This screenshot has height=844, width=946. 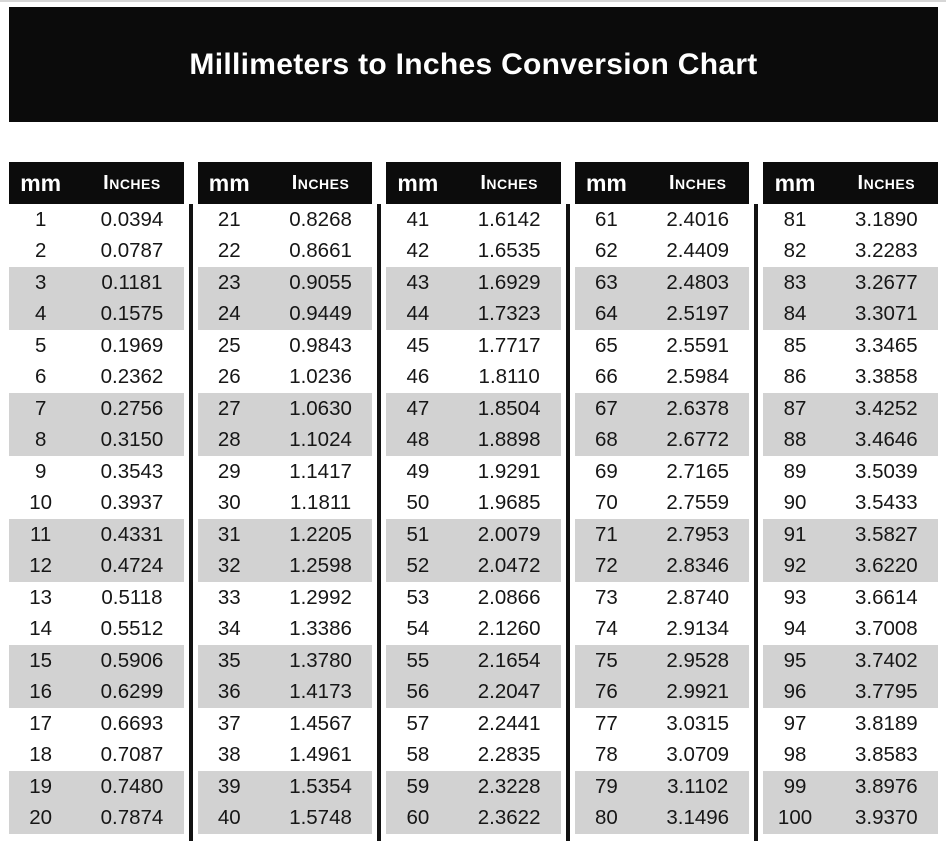 I want to click on inches-value: 2.8346, so click(x=698, y=566).